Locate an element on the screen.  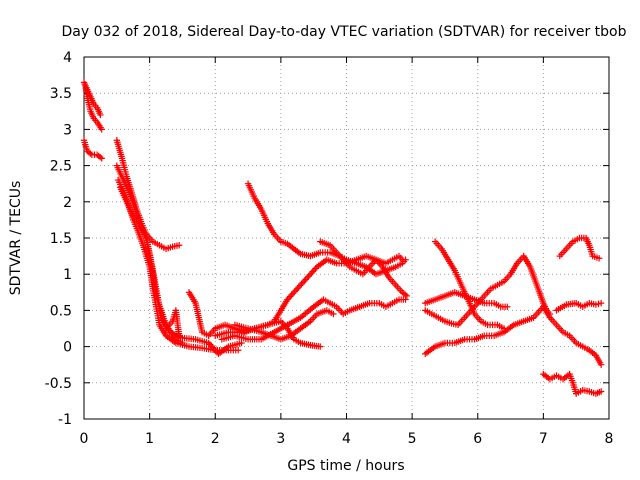
series-s12 is located at coordinates (364, 269).